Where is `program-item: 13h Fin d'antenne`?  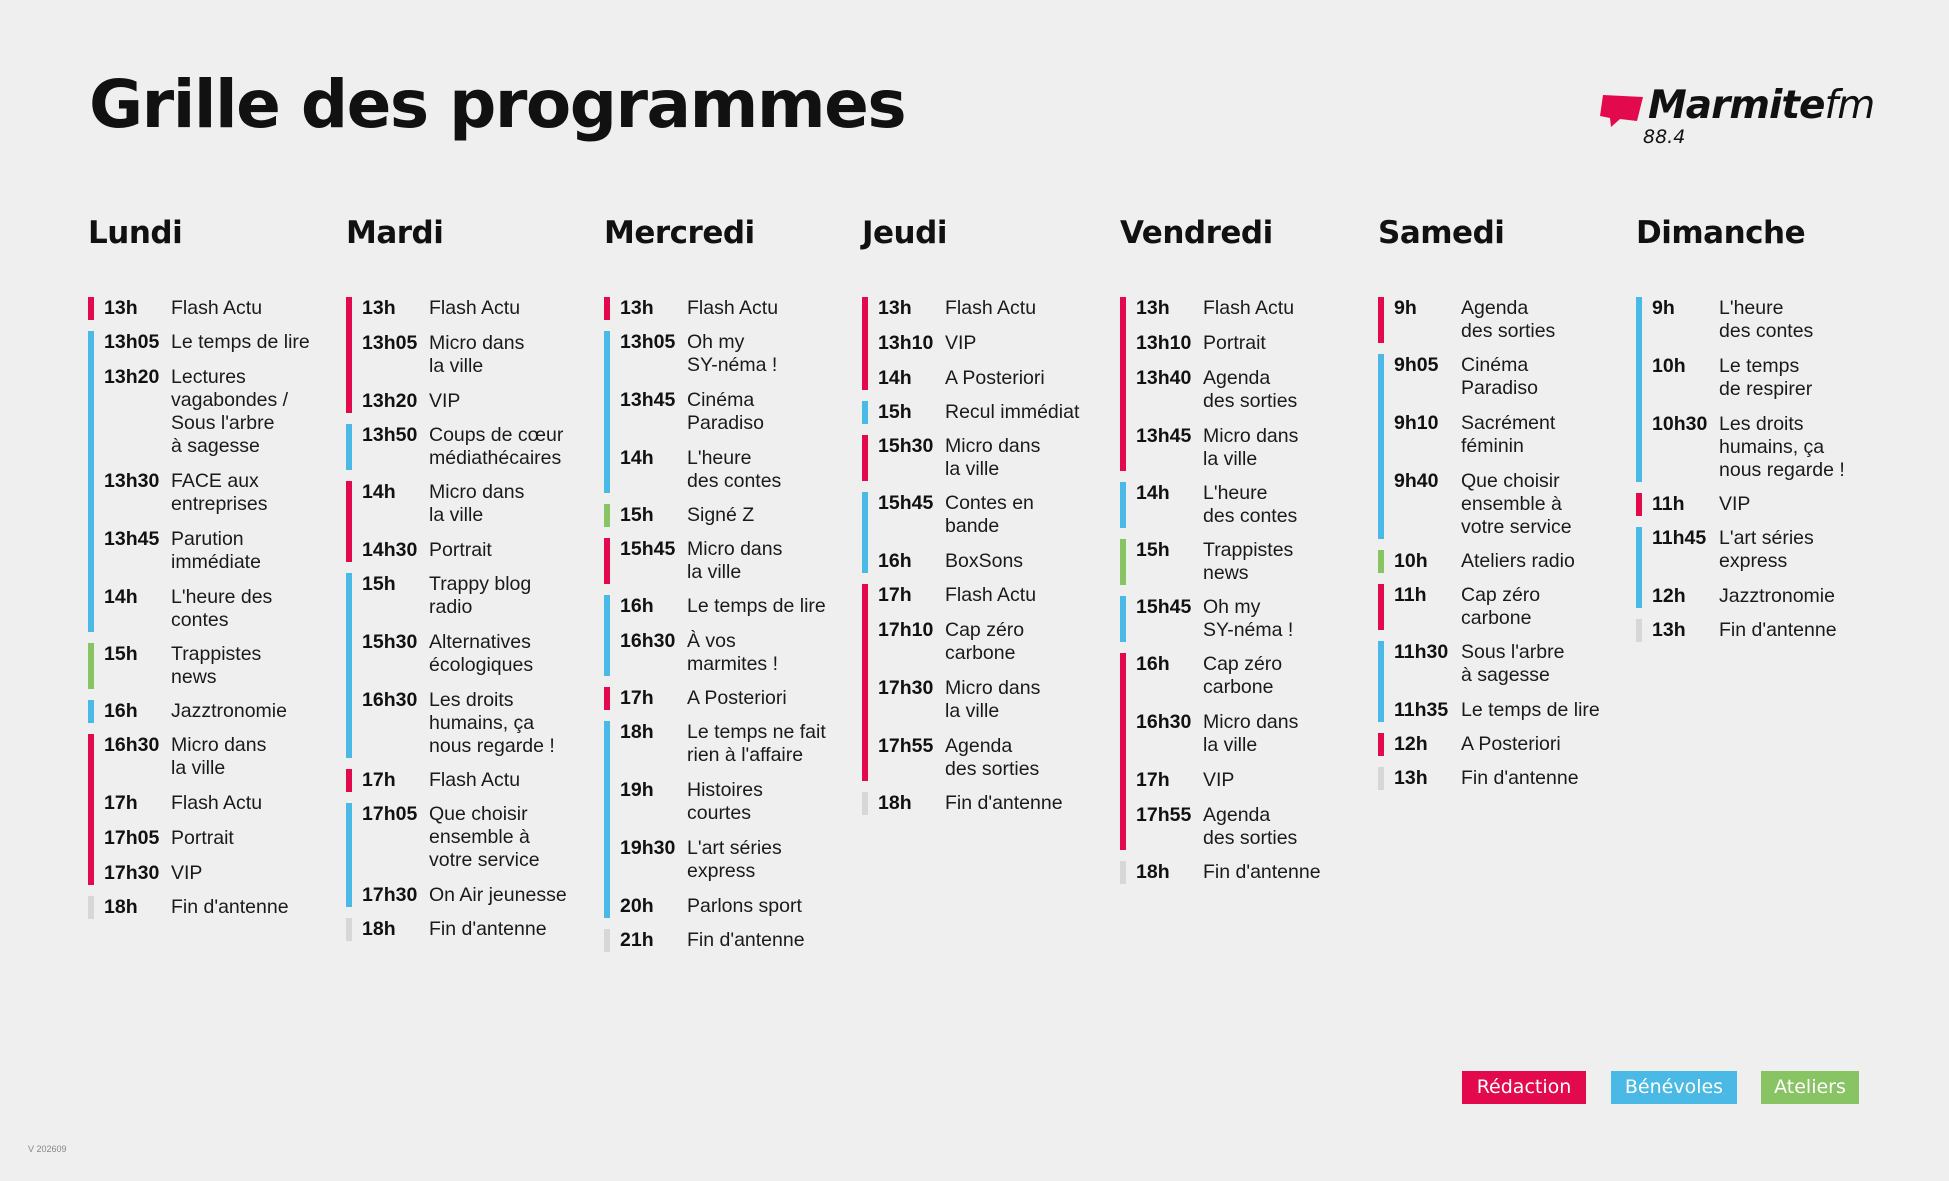 program-item: 13h Fin d'antenne is located at coordinates (1511, 778).